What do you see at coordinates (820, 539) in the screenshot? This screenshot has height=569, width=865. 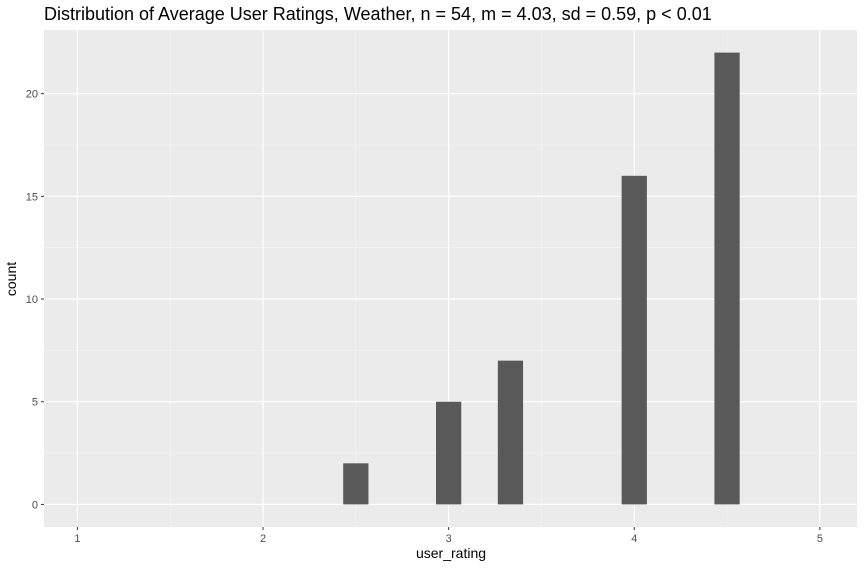 I see `x-tick-label: 5` at bounding box center [820, 539].